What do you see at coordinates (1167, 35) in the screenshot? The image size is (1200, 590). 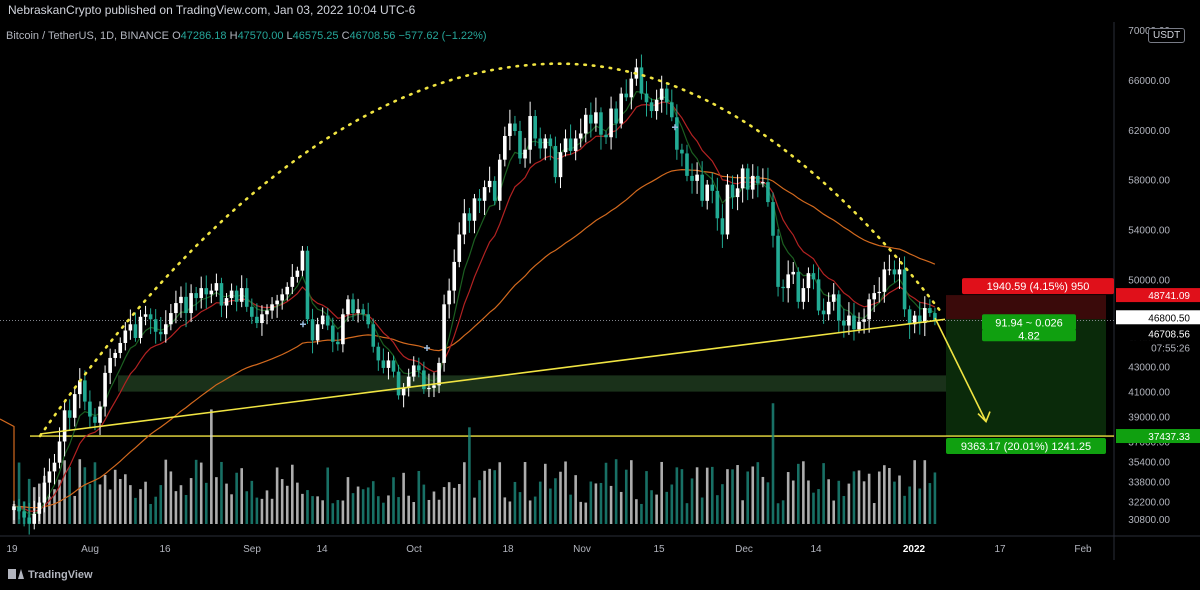 I see `currency-badge: USDT` at bounding box center [1167, 35].